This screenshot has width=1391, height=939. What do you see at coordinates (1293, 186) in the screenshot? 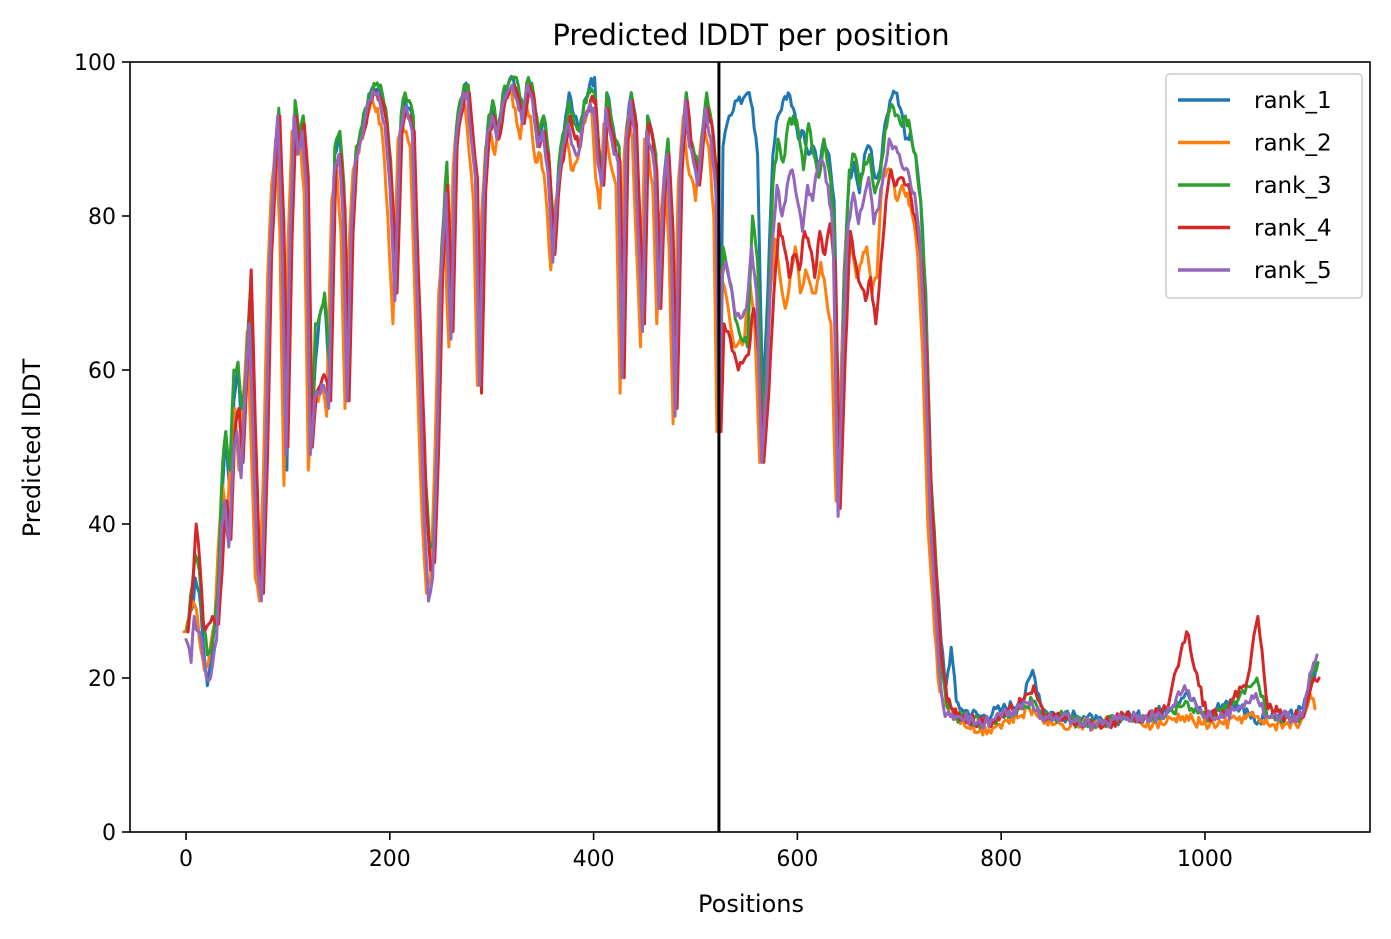
I see `legend-label-rank_3: rank_3` at bounding box center [1293, 186].